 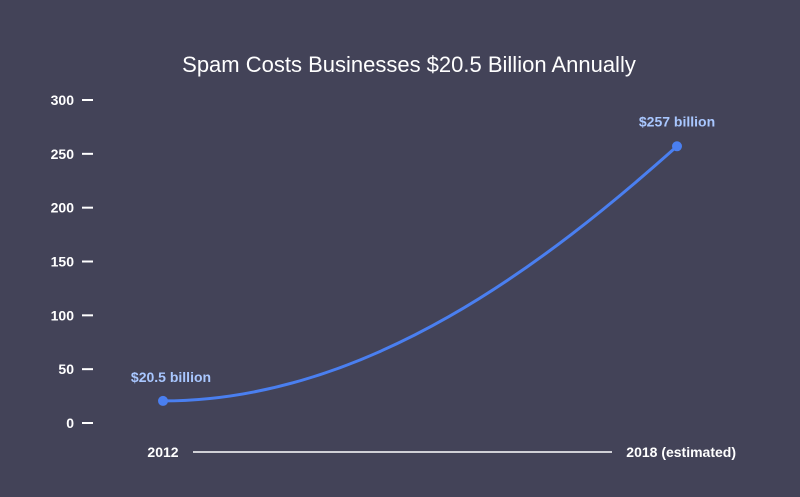 What do you see at coordinates (63, 262) in the screenshot?
I see `y-tick-label: 150` at bounding box center [63, 262].